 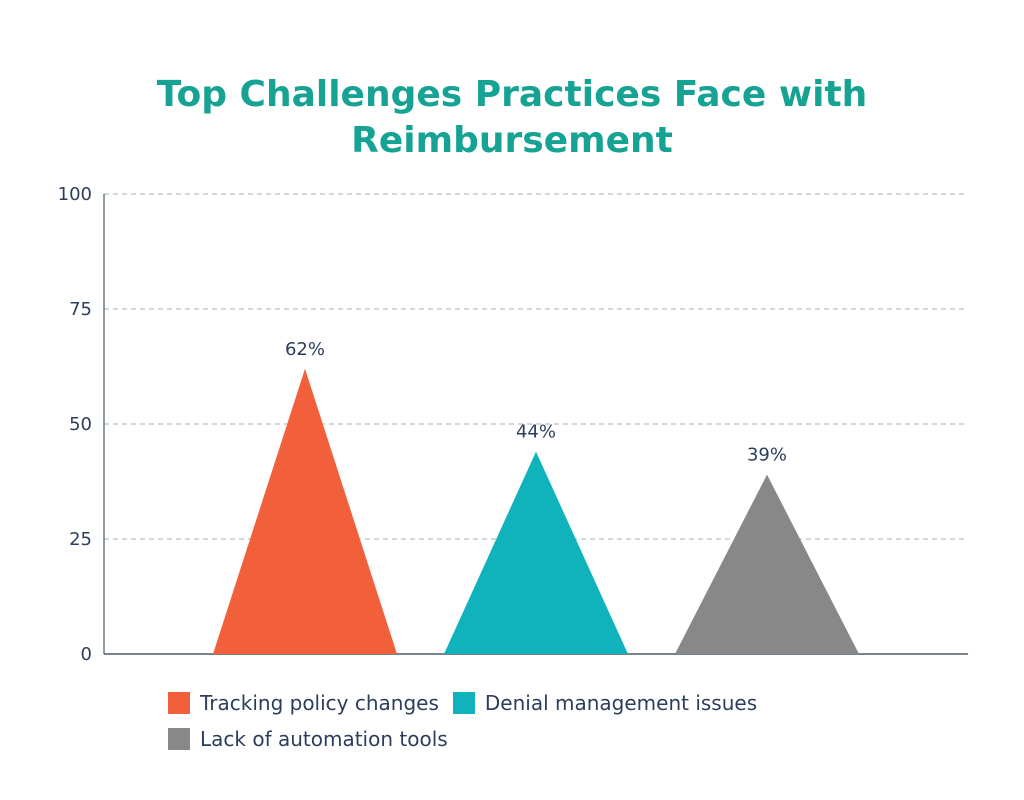 I want to click on legend-label: Denial management issues, so click(x=621, y=703).